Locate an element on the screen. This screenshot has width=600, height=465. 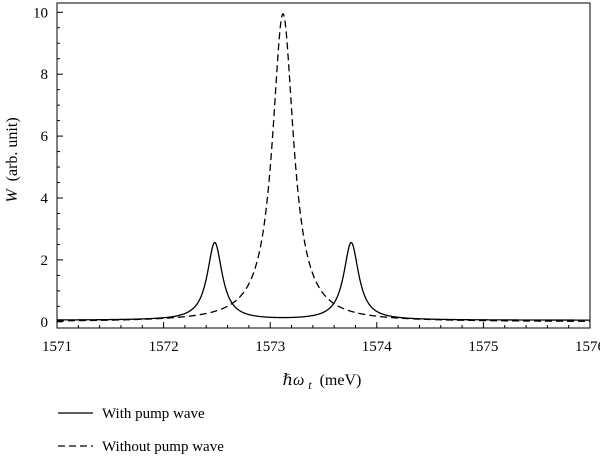
x-tick-label: 1575 is located at coordinates (483, 347).